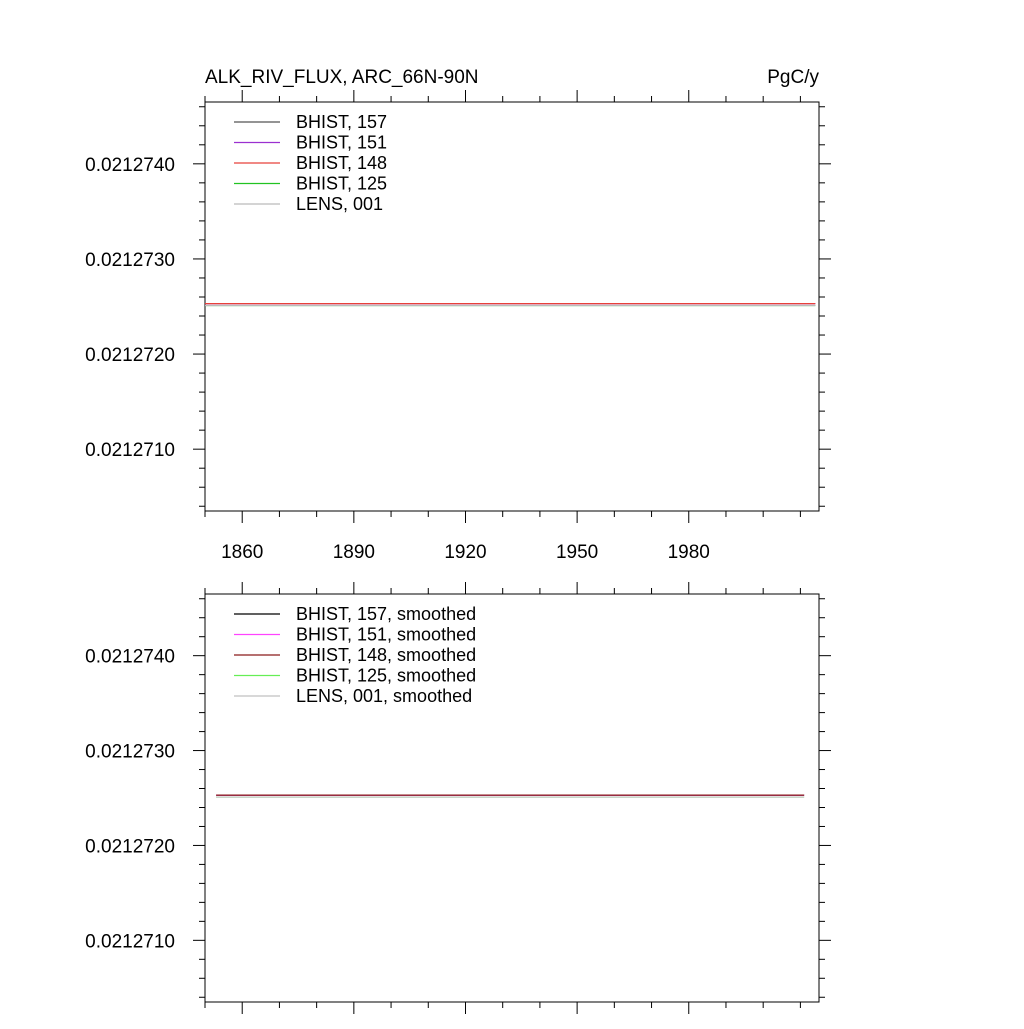 This screenshot has height=1029, width=1024. I want to click on legend-label: BHIST, 148, so click(341, 163).